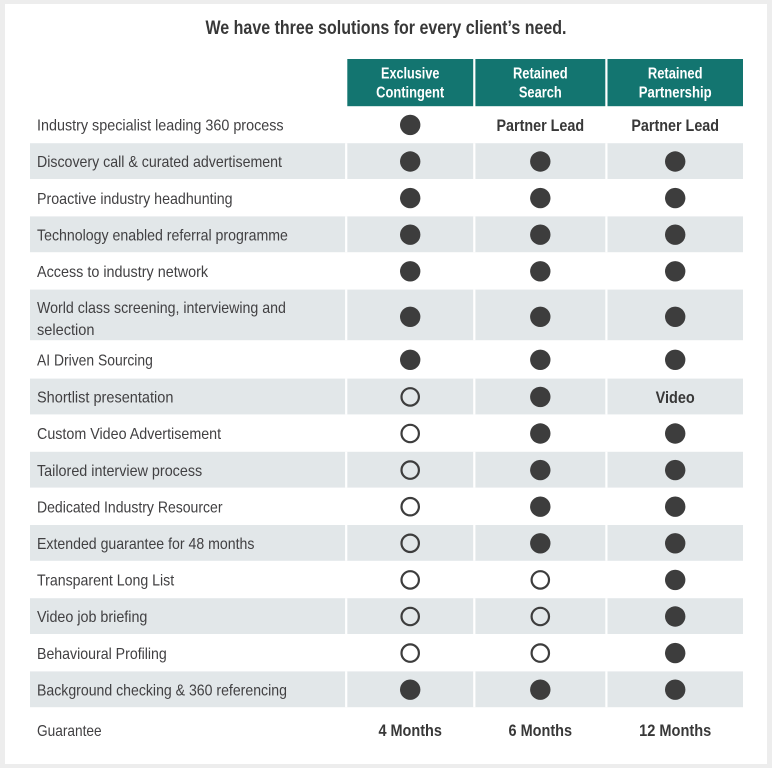 The image size is (772, 768). Describe the element at coordinates (410, 74) in the screenshot. I see `svg-text: Exclusive` at that location.